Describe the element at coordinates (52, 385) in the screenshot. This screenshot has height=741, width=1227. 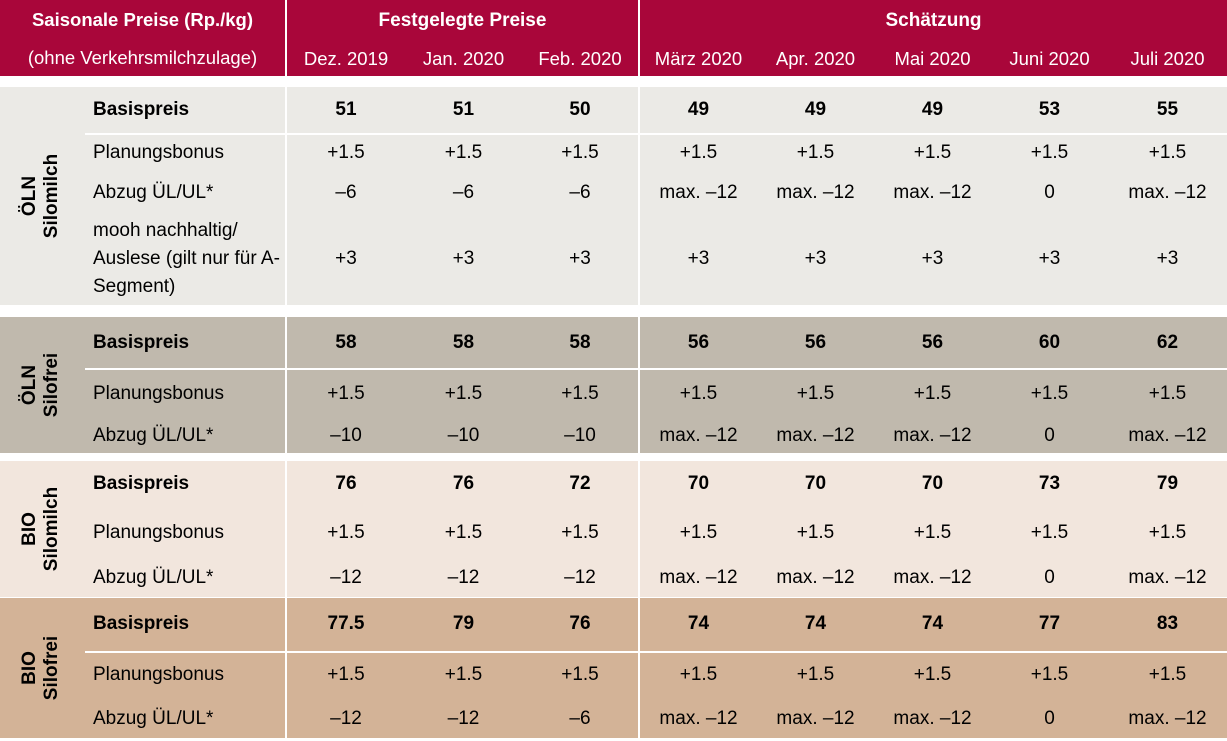
I see `section-feed: Silofrei` at that location.